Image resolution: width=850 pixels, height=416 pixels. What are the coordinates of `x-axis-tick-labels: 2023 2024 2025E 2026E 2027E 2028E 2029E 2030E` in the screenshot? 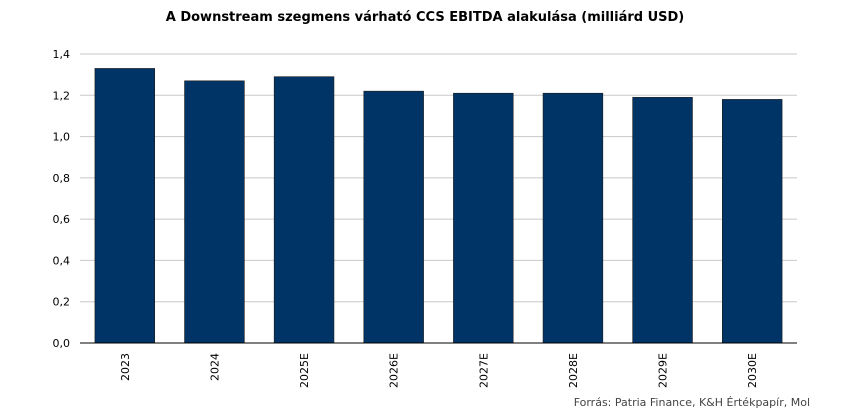 It's located at (439, 370).